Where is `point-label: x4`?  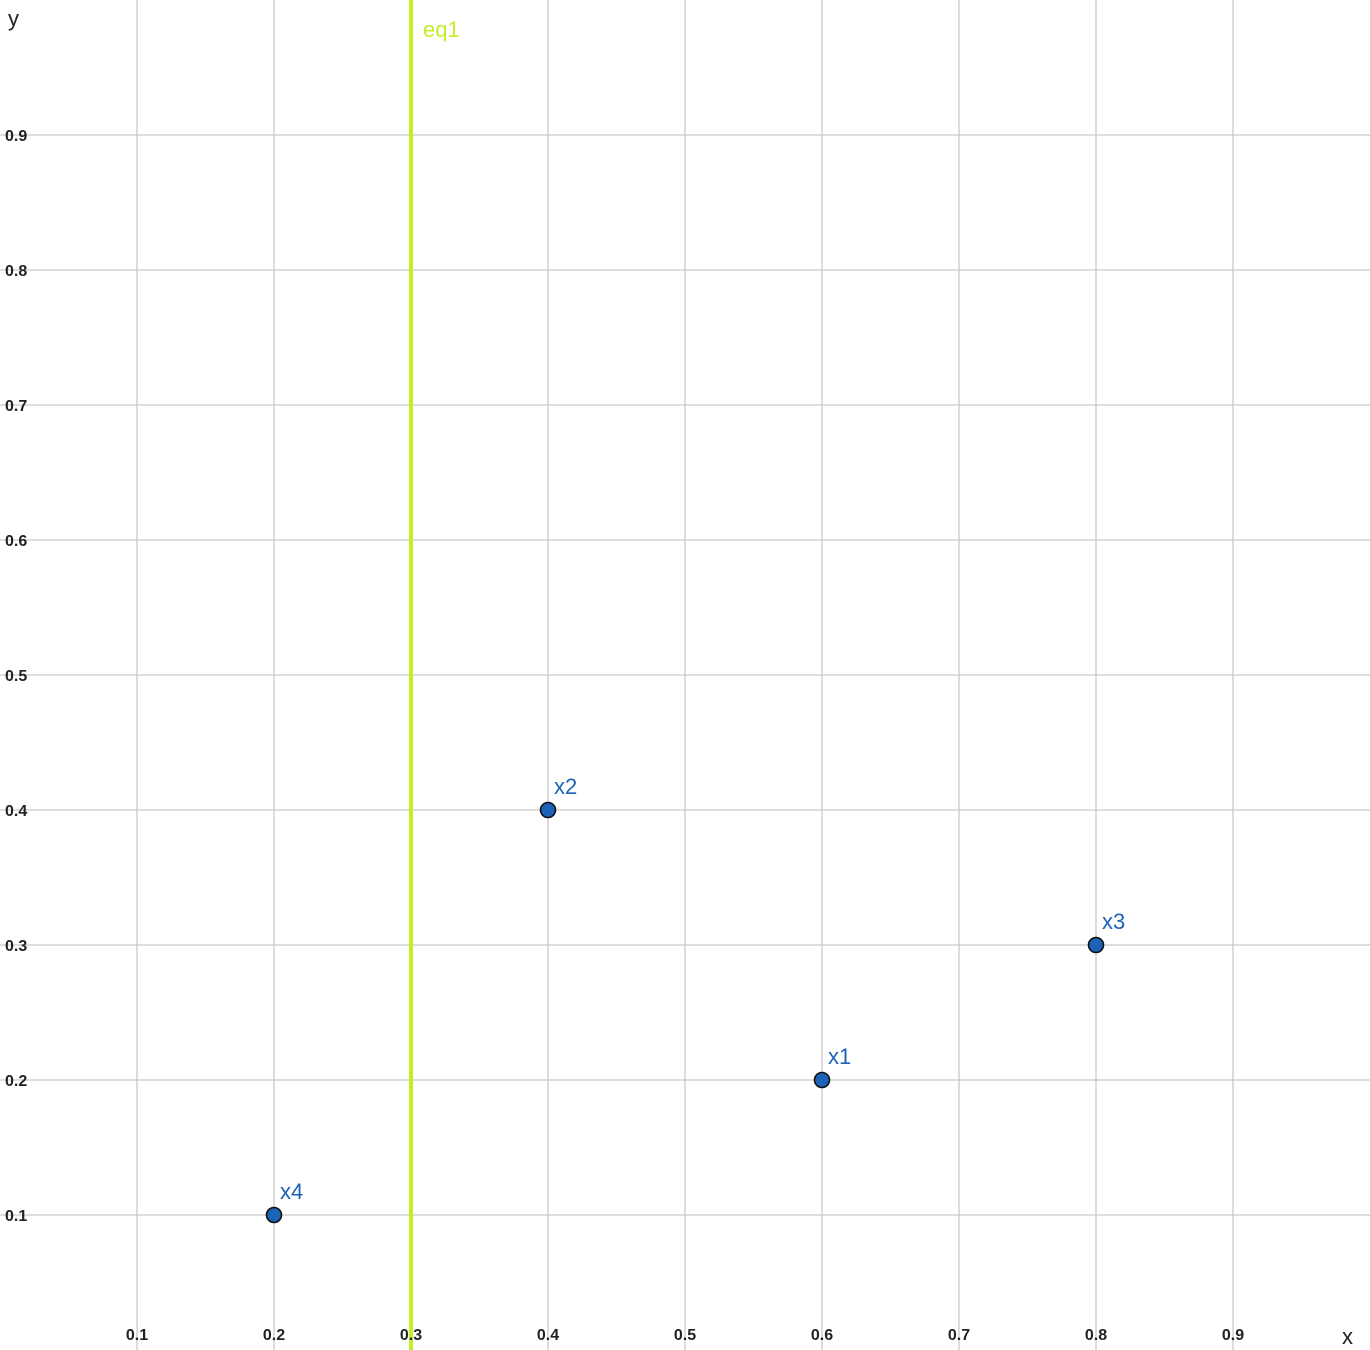
point-label: x4 is located at coordinates (291, 1191).